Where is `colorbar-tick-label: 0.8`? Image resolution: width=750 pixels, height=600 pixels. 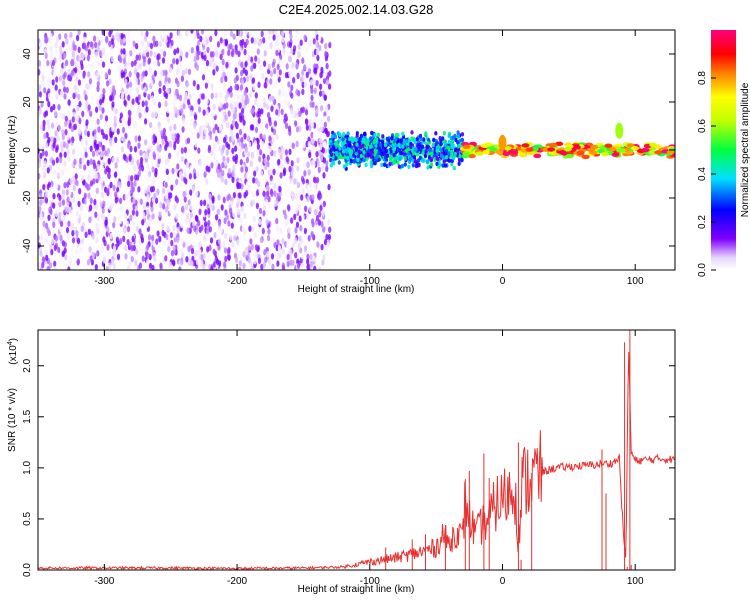 colorbar-tick-label: 0.8 is located at coordinates (702, 78).